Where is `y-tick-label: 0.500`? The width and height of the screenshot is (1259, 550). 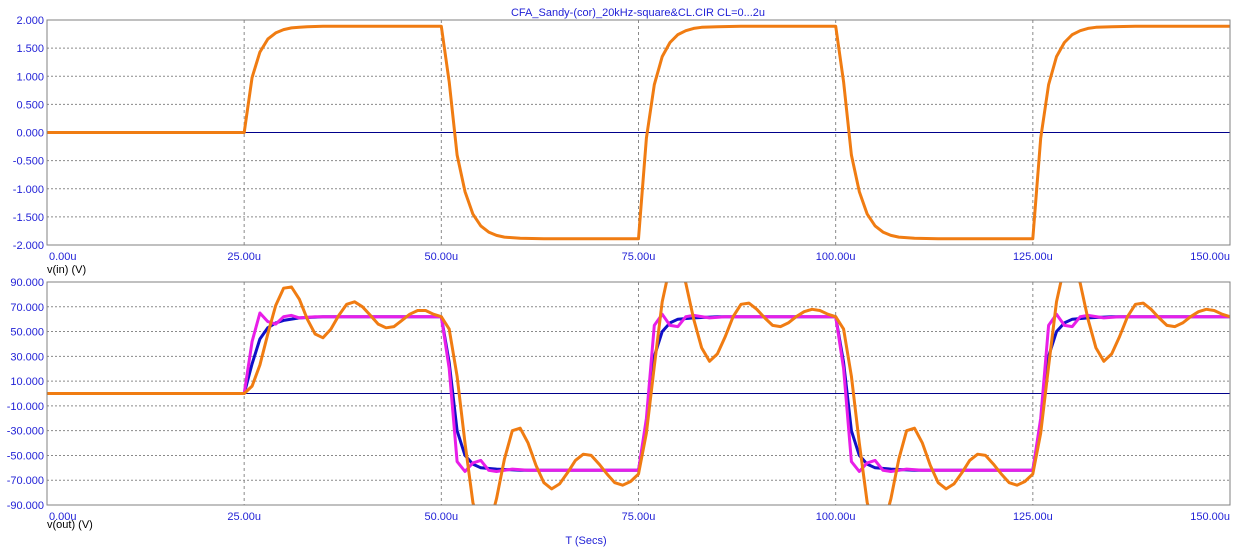 y-tick-label: 0.500 is located at coordinates (30, 105).